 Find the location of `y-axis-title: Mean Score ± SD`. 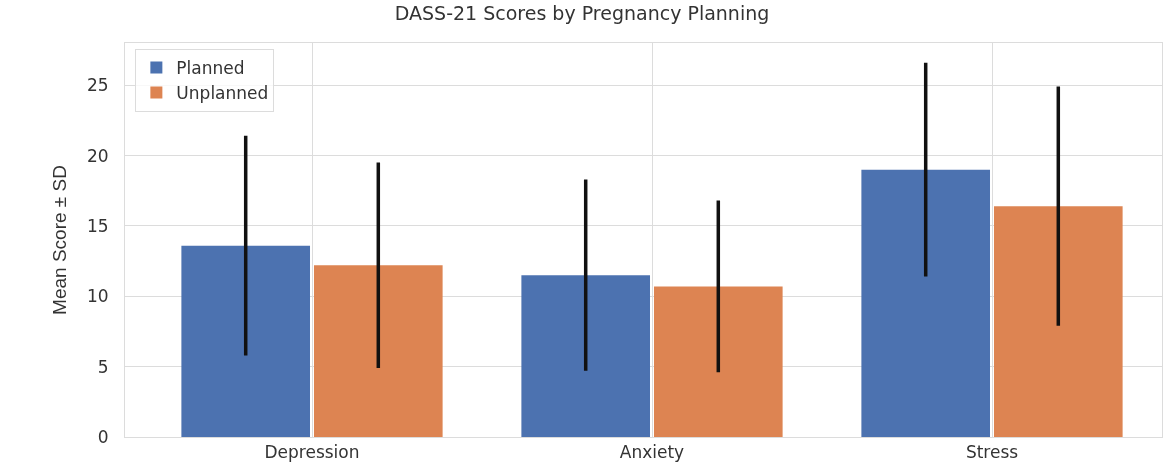

y-axis-title: Mean Score ± SD is located at coordinates (59, 240).